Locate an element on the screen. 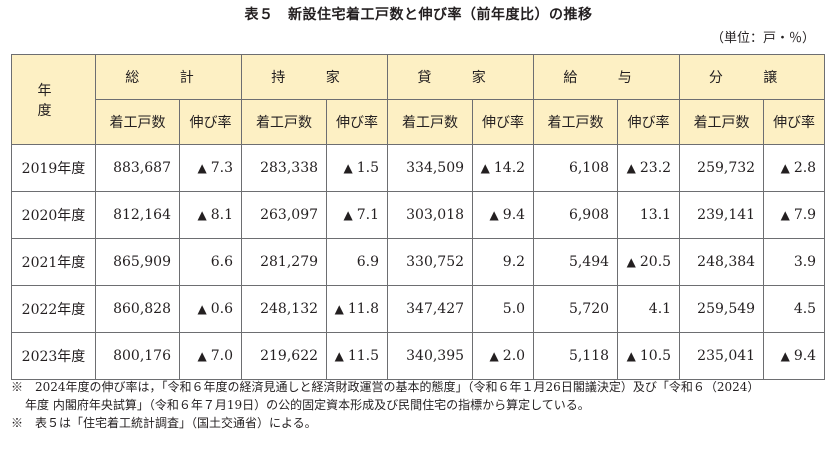 This screenshot has width=837, height=454. rate-cell: ▲ 20.5 is located at coordinates (649, 262).